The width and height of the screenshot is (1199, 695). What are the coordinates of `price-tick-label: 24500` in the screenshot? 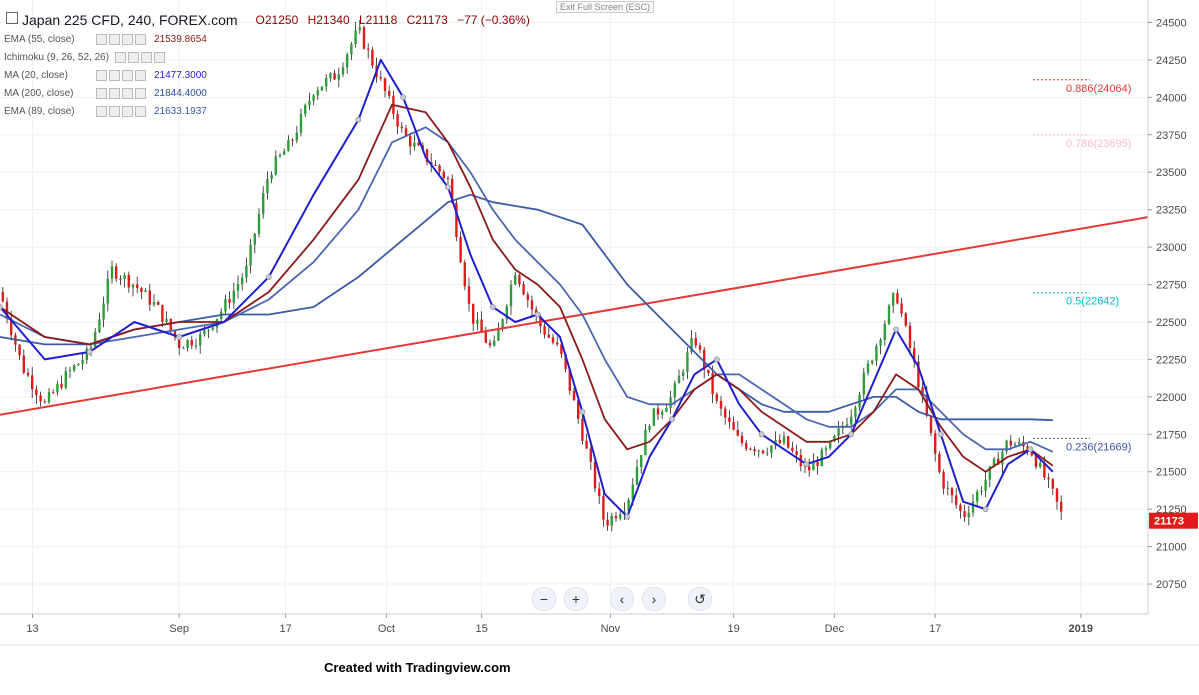 It's located at (1171, 23).